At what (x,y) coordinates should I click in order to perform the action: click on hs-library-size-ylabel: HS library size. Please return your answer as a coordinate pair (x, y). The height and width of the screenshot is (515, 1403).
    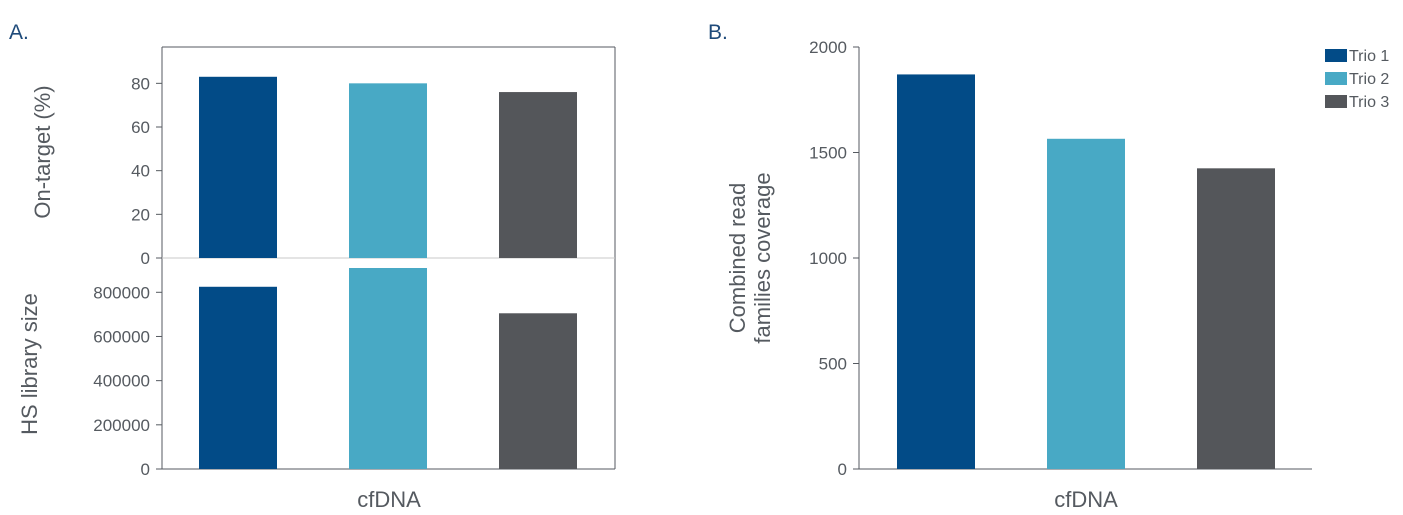
    Looking at the image, I should click on (29, 364).